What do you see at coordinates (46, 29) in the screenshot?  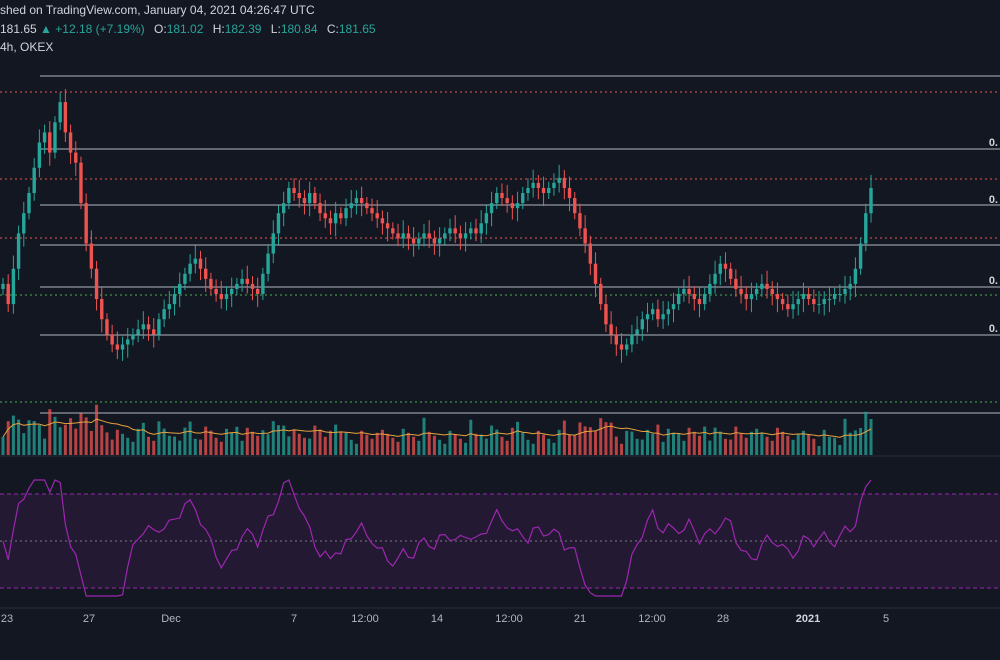 I see `up-arrow-icon: ▲` at bounding box center [46, 29].